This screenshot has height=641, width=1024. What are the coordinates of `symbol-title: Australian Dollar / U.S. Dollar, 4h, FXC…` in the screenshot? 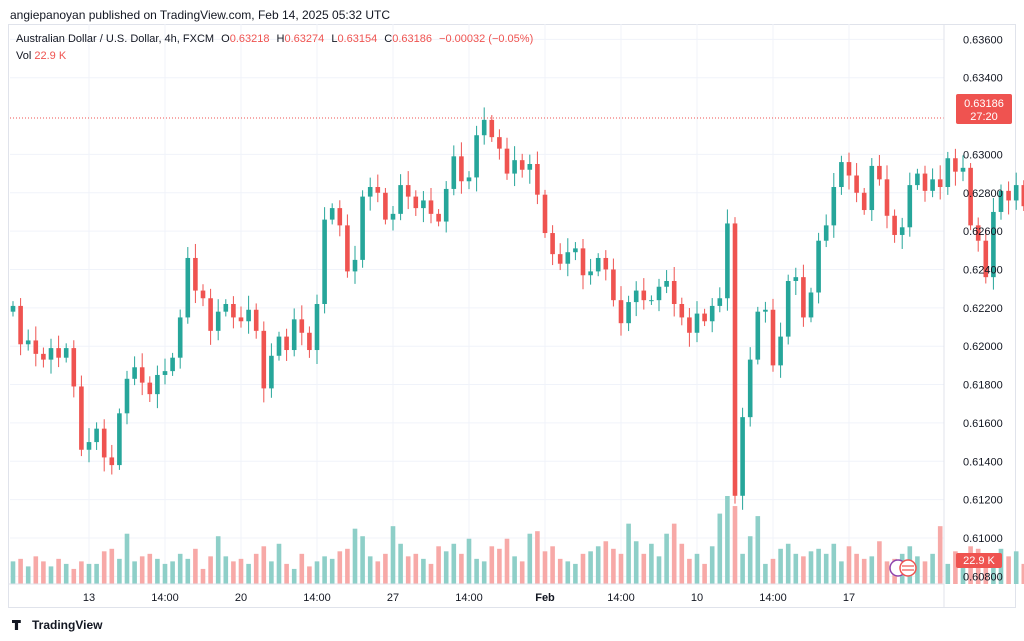 It's located at (115, 39).